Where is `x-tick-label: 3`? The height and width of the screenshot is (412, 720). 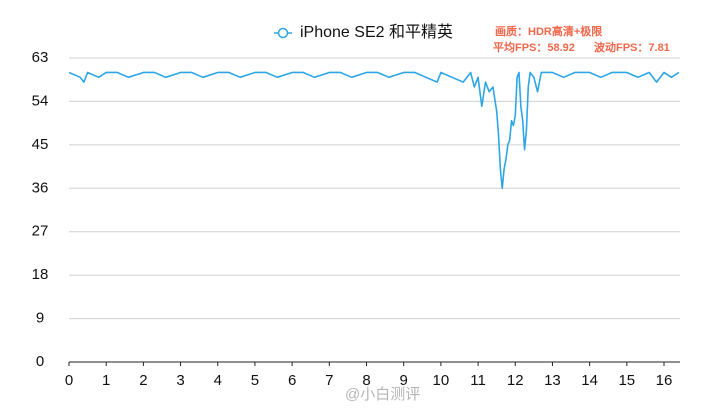 x-tick-label: 3 is located at coordinates (180, 380).